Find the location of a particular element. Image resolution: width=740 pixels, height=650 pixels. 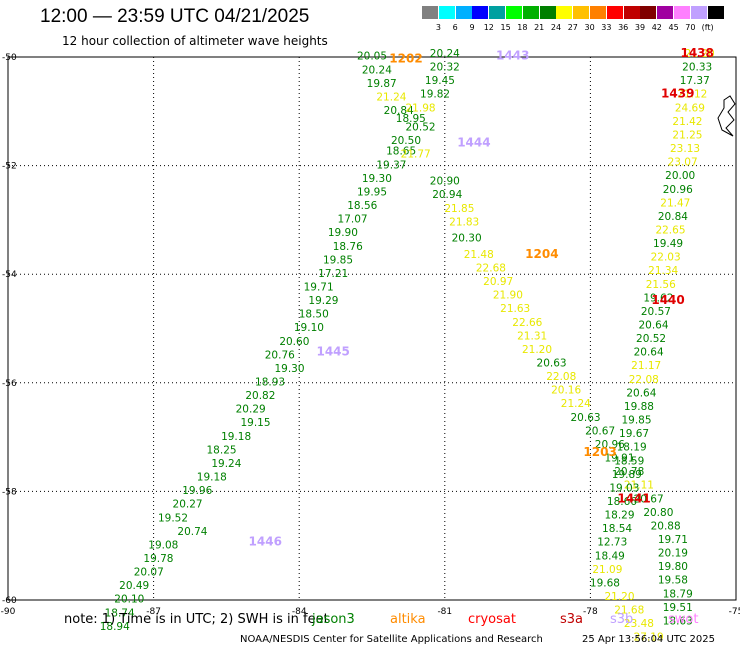

colorbar-label: 39 is located at coordinates (640, 27).